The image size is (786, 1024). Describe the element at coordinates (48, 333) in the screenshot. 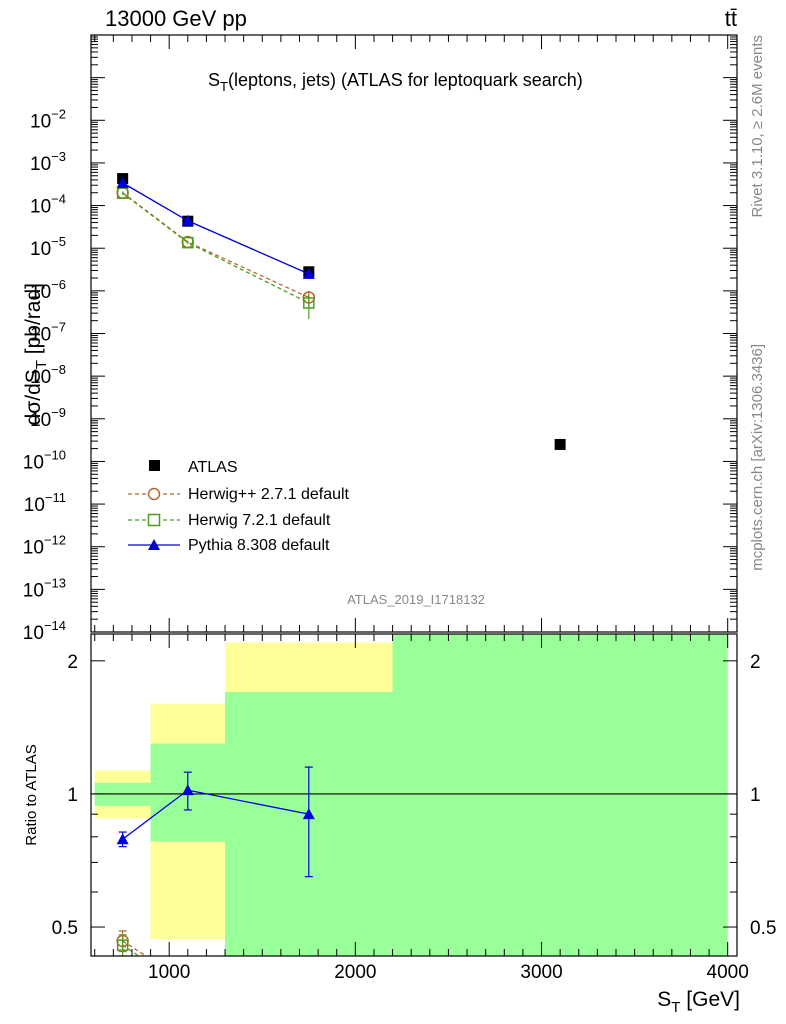

I see `y-tick-label: 10⁻⁷` at that location.